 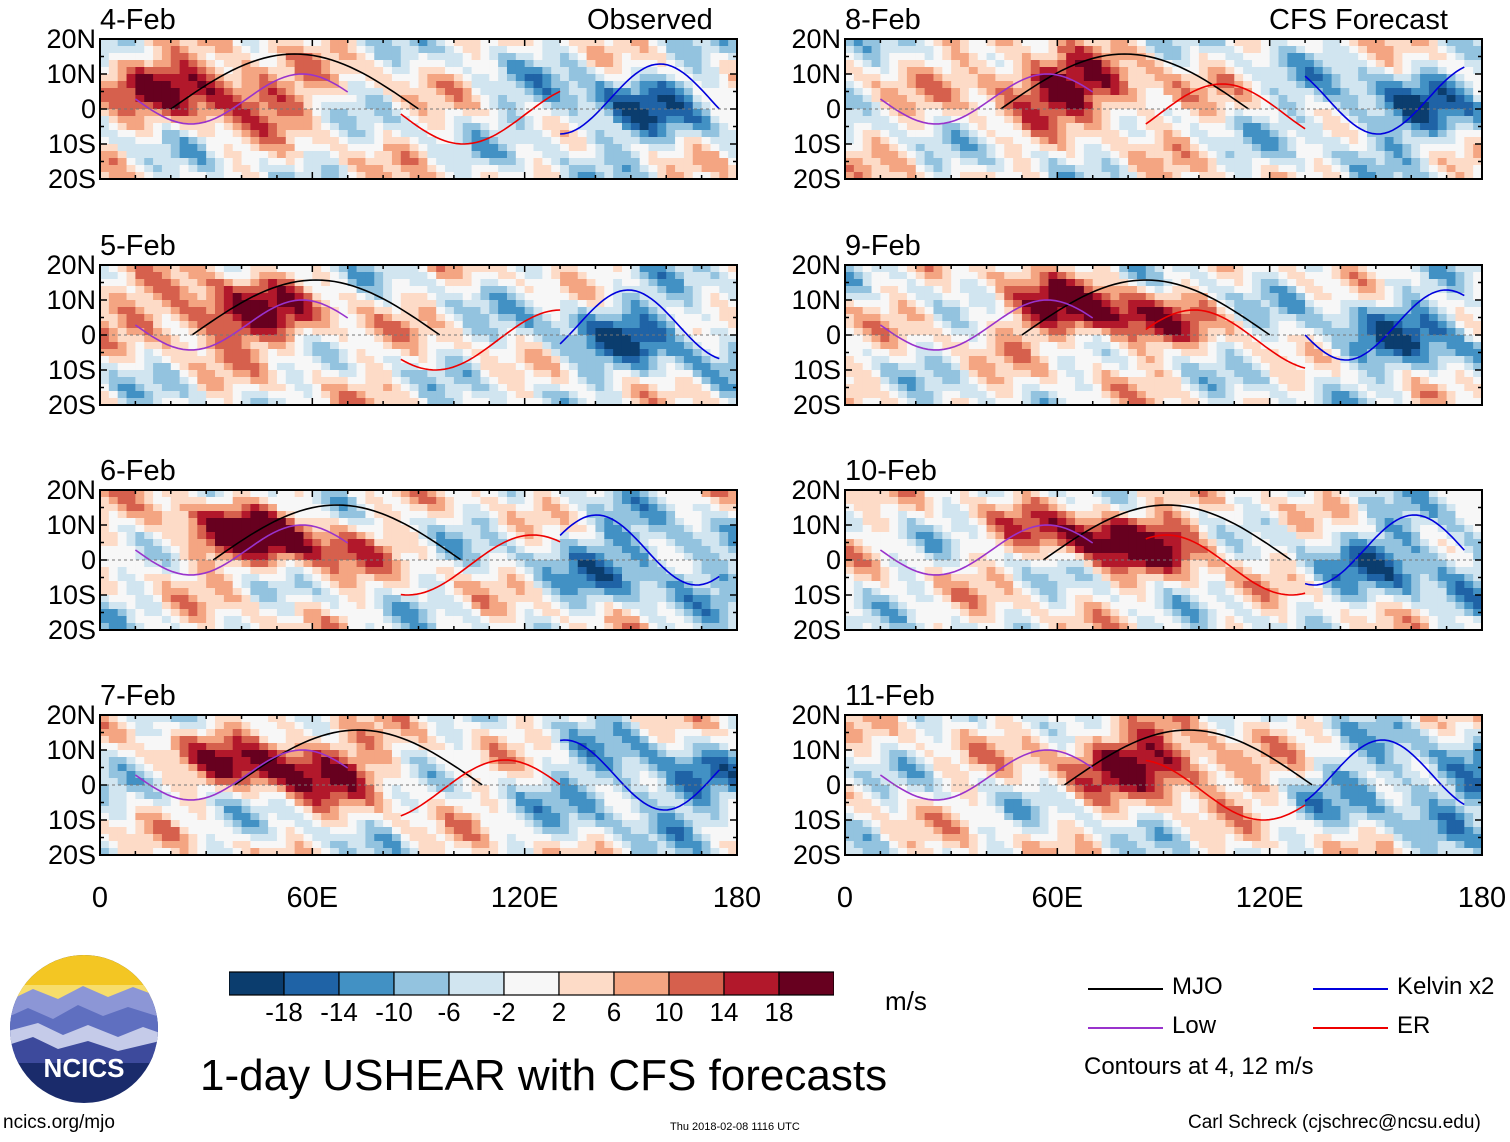 What do you see at coordinates (88, 560) in the screenshot?
I see `y-tick-label: 0` at bounding box center [88, 560].